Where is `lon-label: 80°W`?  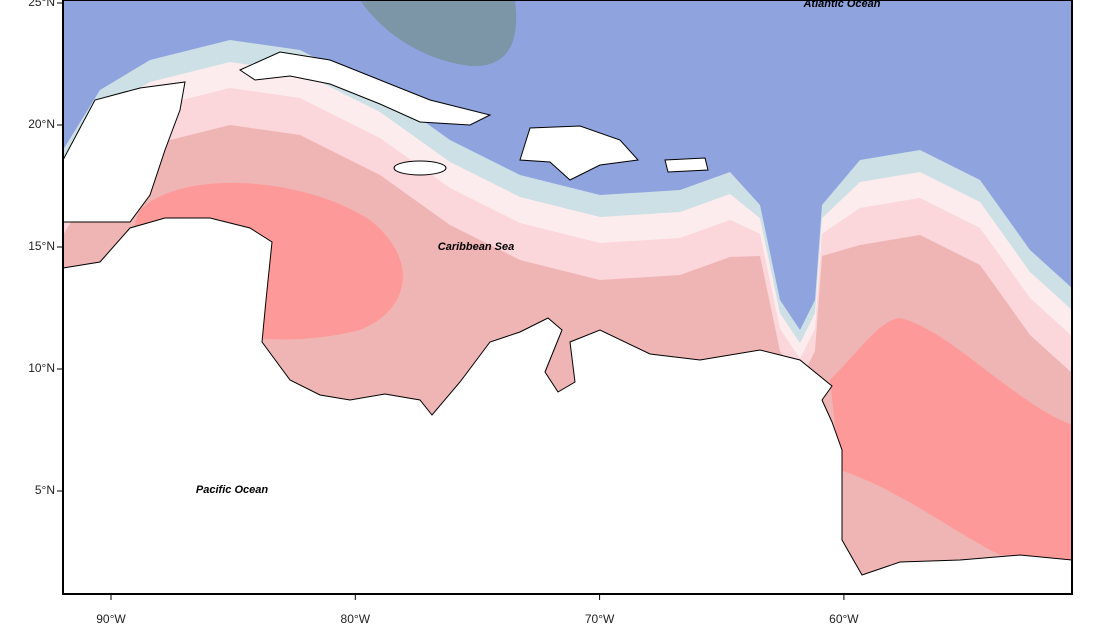
lon-label: 80°W is located at coordinates (356, 619).